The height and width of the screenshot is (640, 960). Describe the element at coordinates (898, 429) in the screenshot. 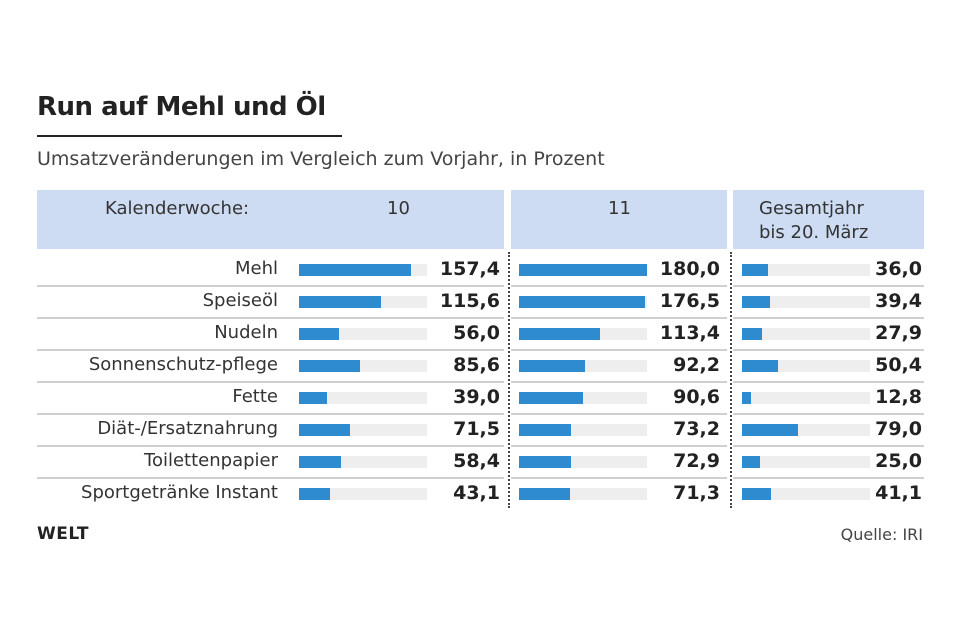

I see `data-label: 79,0` at that location.